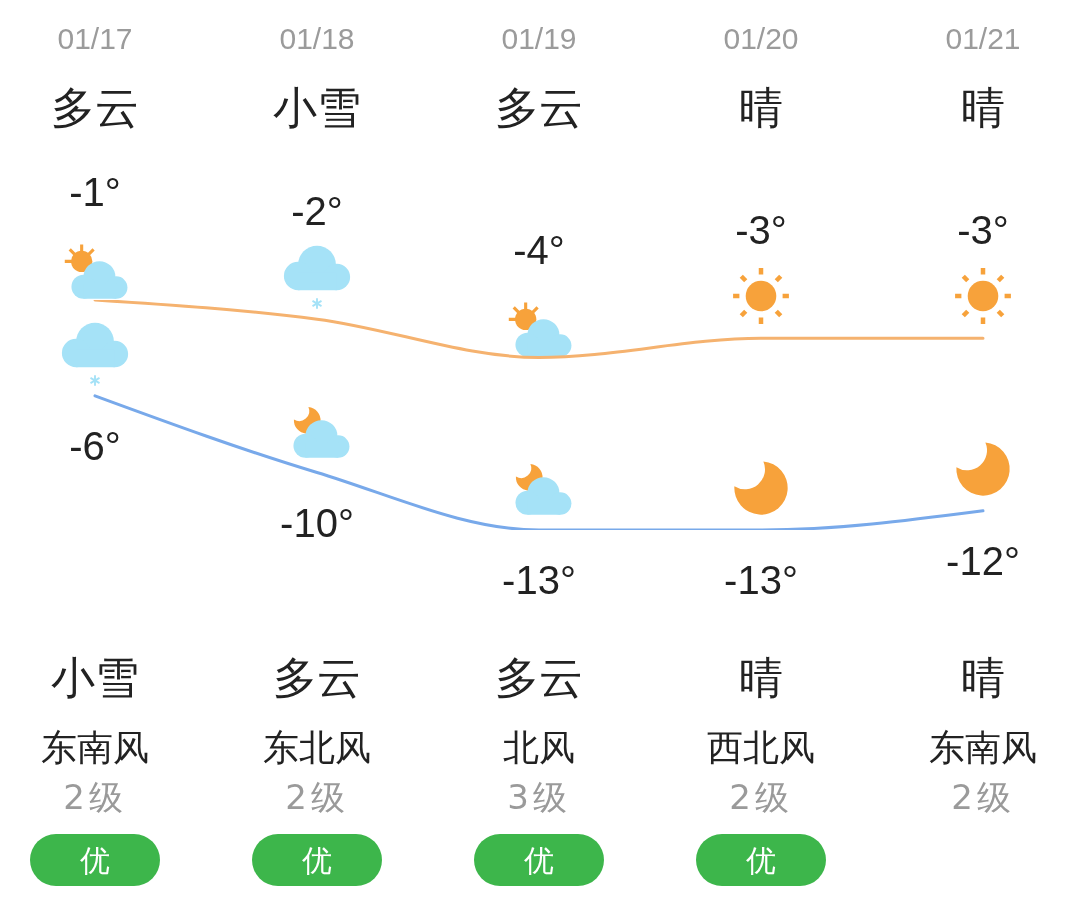 The height and width of the screenshot is (924, 1080). I want to click on data-label: -1°, so click(95, 192).